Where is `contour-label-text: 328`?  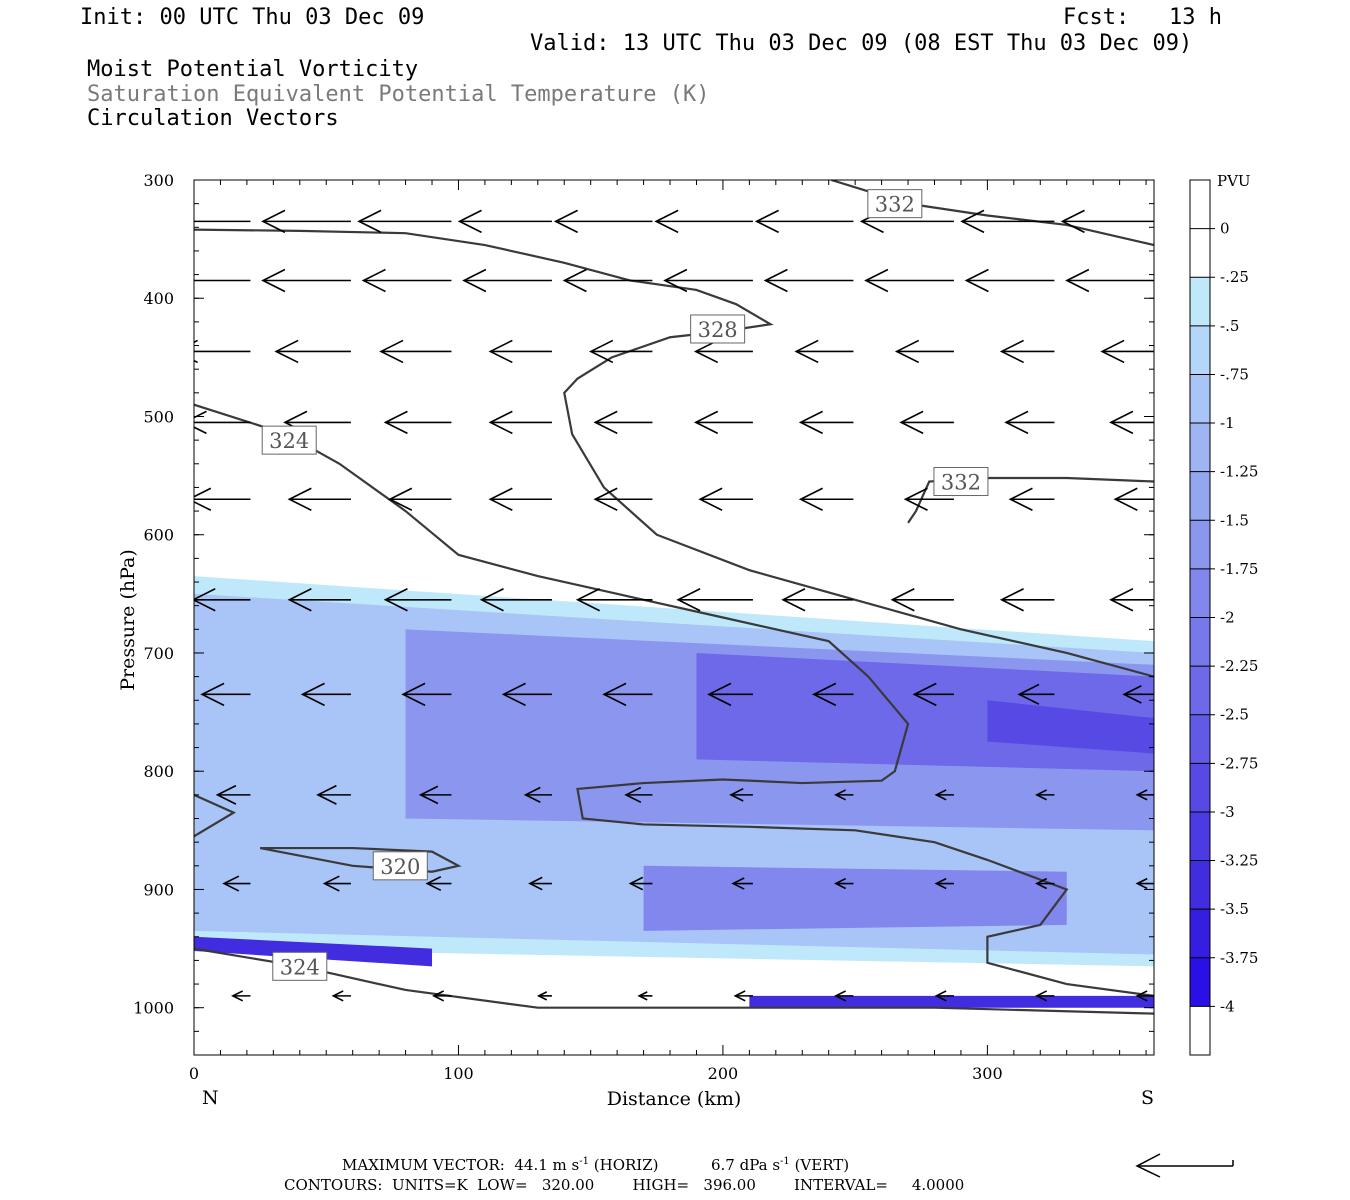 contour-label-text: 328 is located at coordinates (718, 330).